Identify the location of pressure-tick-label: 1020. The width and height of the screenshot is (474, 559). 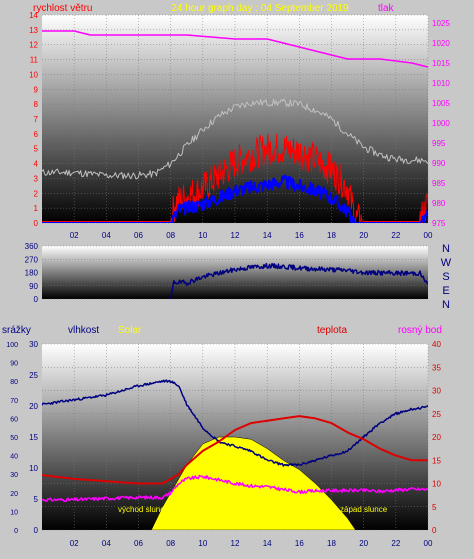
(441, 43).